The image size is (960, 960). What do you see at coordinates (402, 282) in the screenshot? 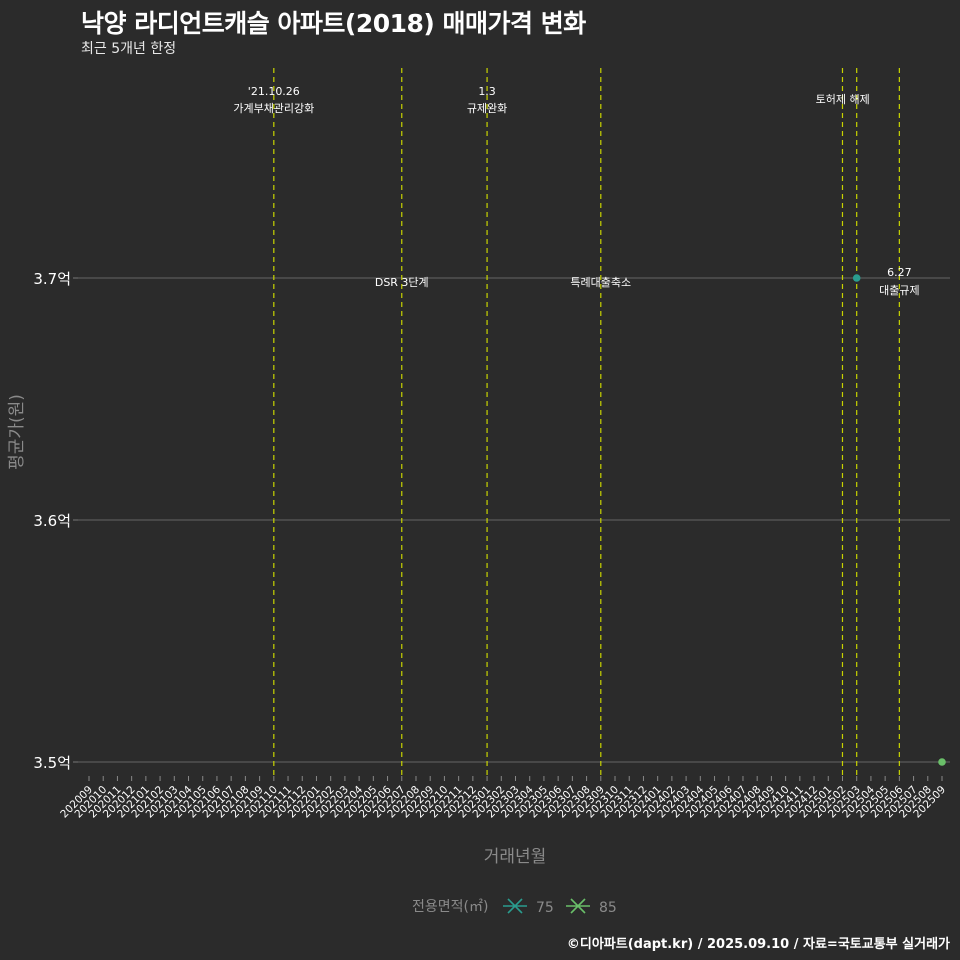
I see `event-annotation: DSR 3단계` at bounding box center [402, 282].